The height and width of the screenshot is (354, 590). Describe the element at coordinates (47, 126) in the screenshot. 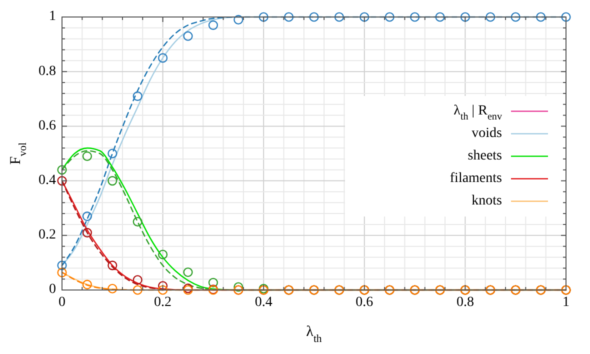

I see `y-tick-label: 0.6` at that location.